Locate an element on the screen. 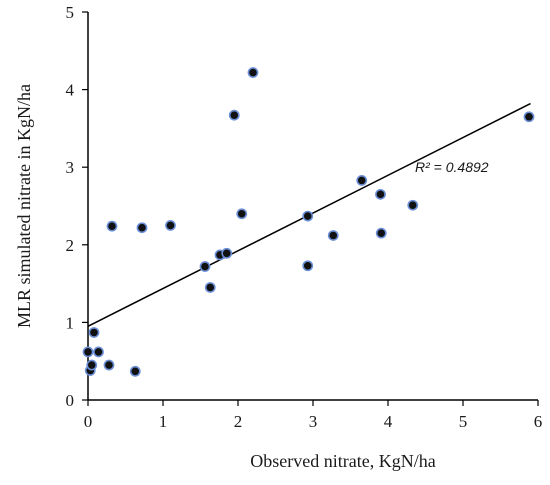 The image size is (550, 485). x-tick-label: 4 is located at coordinates (388, 421).